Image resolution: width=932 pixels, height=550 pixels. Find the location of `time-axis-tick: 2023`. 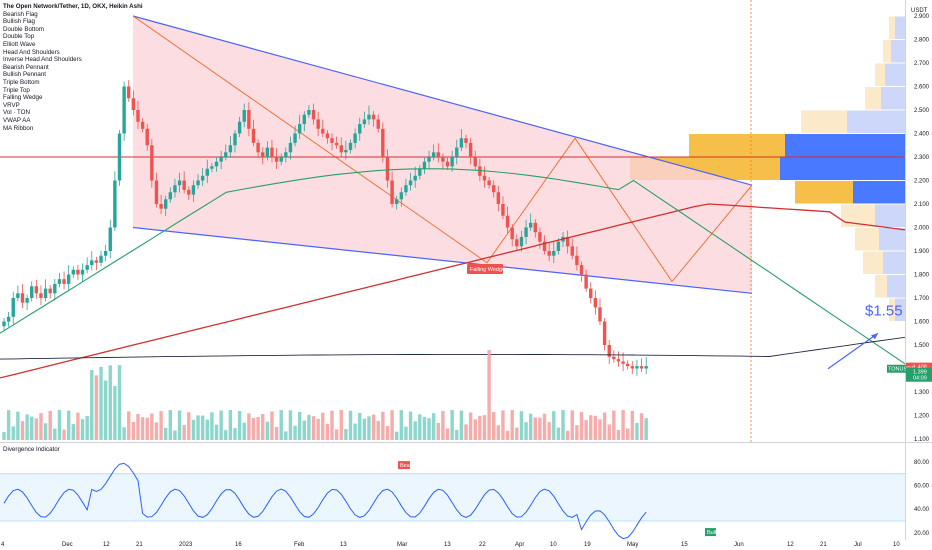

time-axis-tick: 2023 is located at coordinates (186, 545).